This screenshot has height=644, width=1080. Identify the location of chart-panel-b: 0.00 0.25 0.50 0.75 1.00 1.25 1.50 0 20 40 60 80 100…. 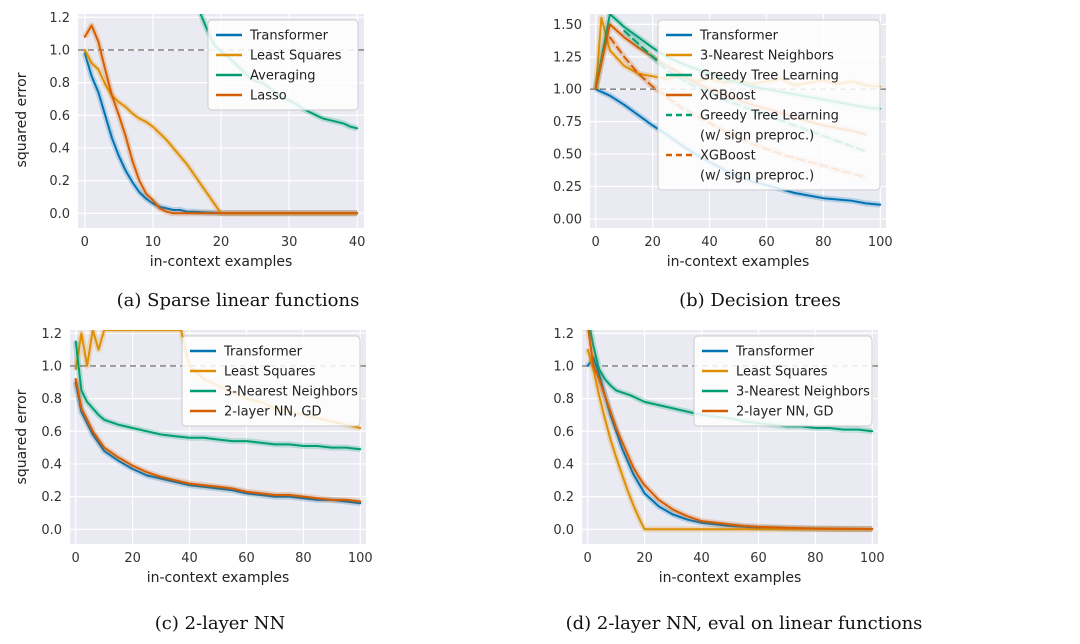
(723, 162).